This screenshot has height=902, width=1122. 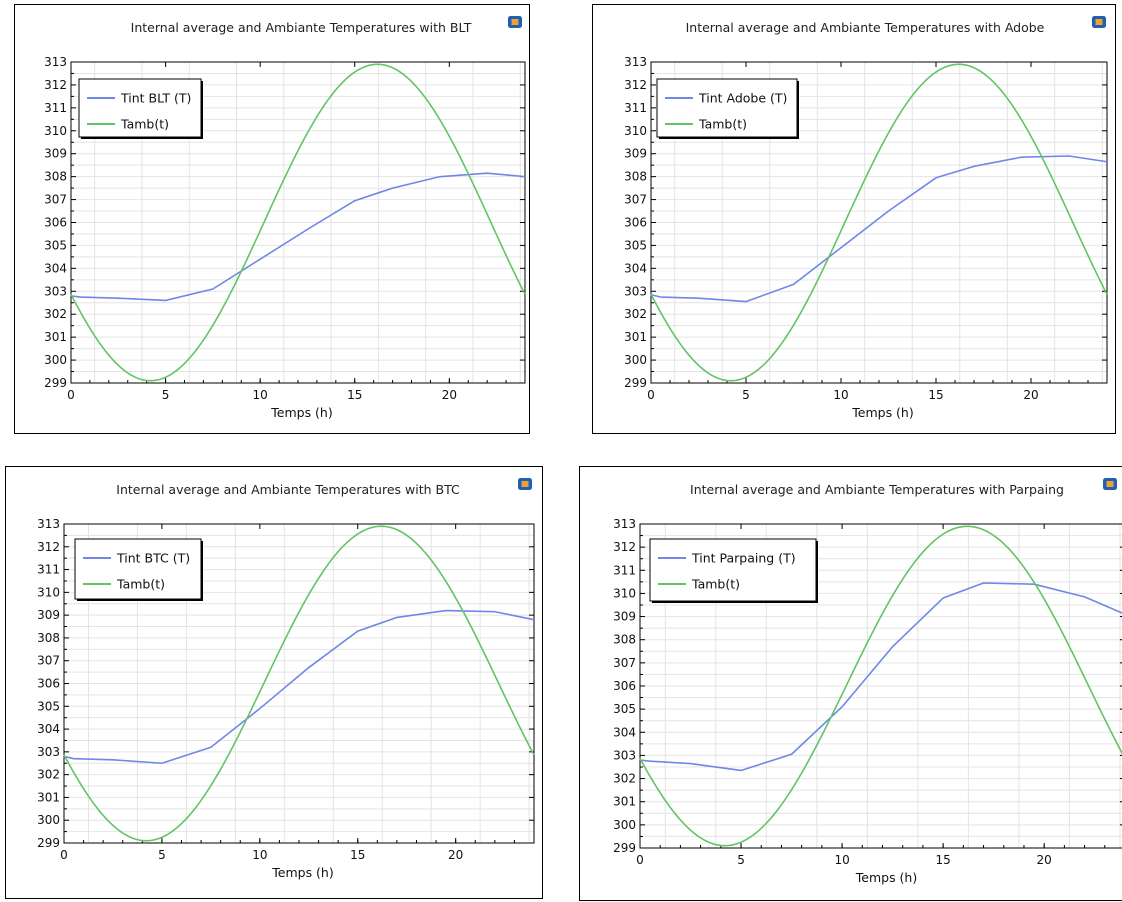 I want to click on legend: Tint Parpaing (T) Tamb(t), so click(x=733, y=570).